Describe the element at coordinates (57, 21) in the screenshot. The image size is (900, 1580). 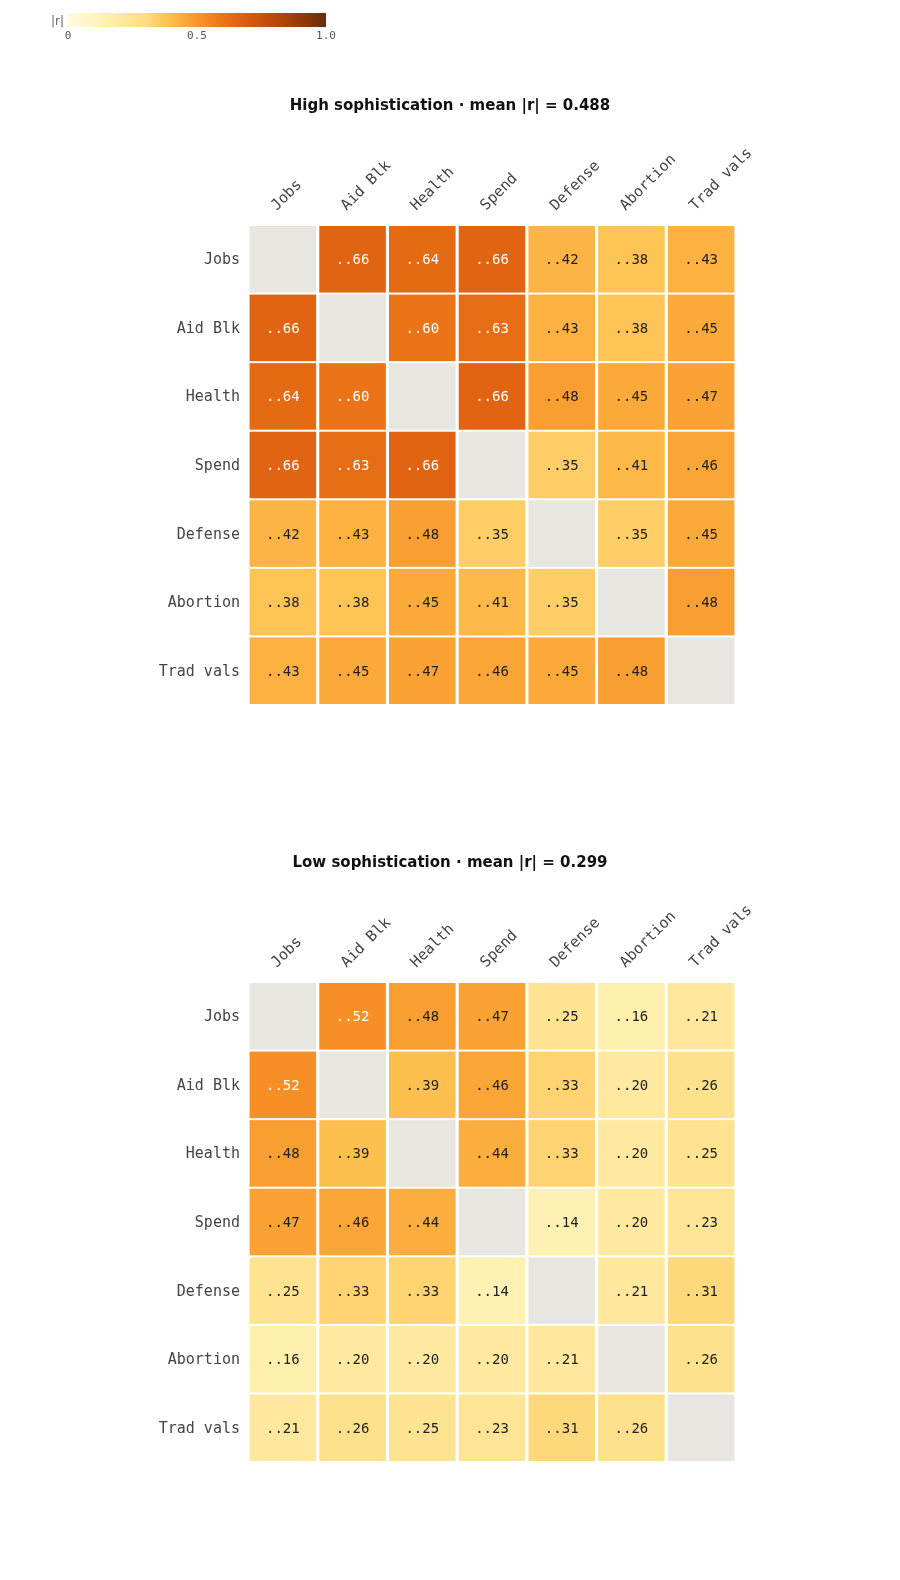
I see `color-bar-title: |r|` at that location.